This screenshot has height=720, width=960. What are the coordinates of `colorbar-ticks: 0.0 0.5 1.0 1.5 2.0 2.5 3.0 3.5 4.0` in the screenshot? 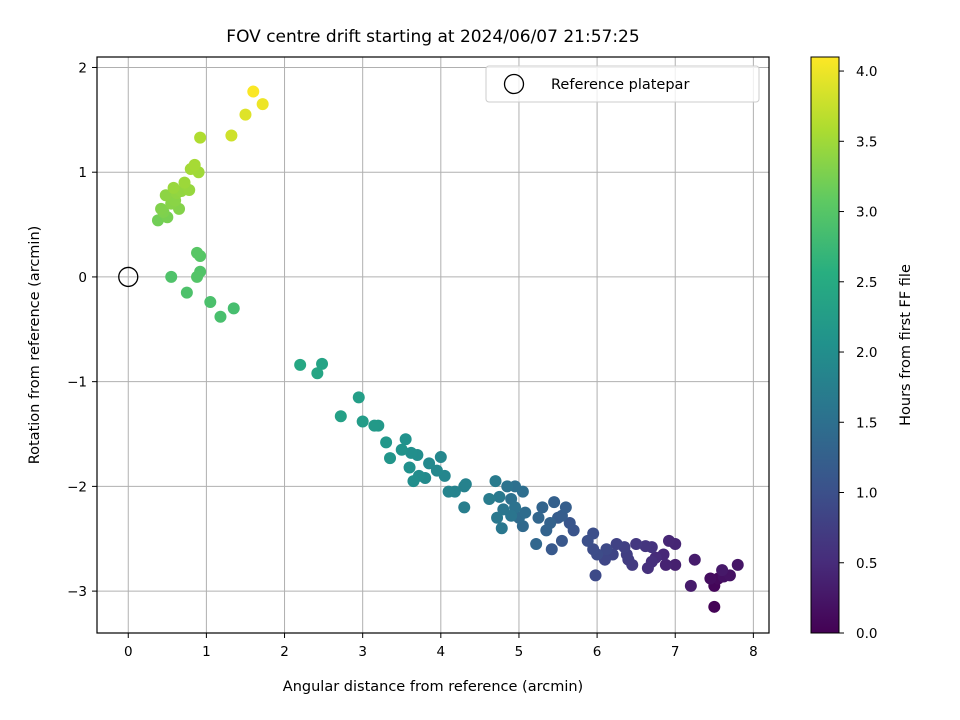 It's located at (858, 353).